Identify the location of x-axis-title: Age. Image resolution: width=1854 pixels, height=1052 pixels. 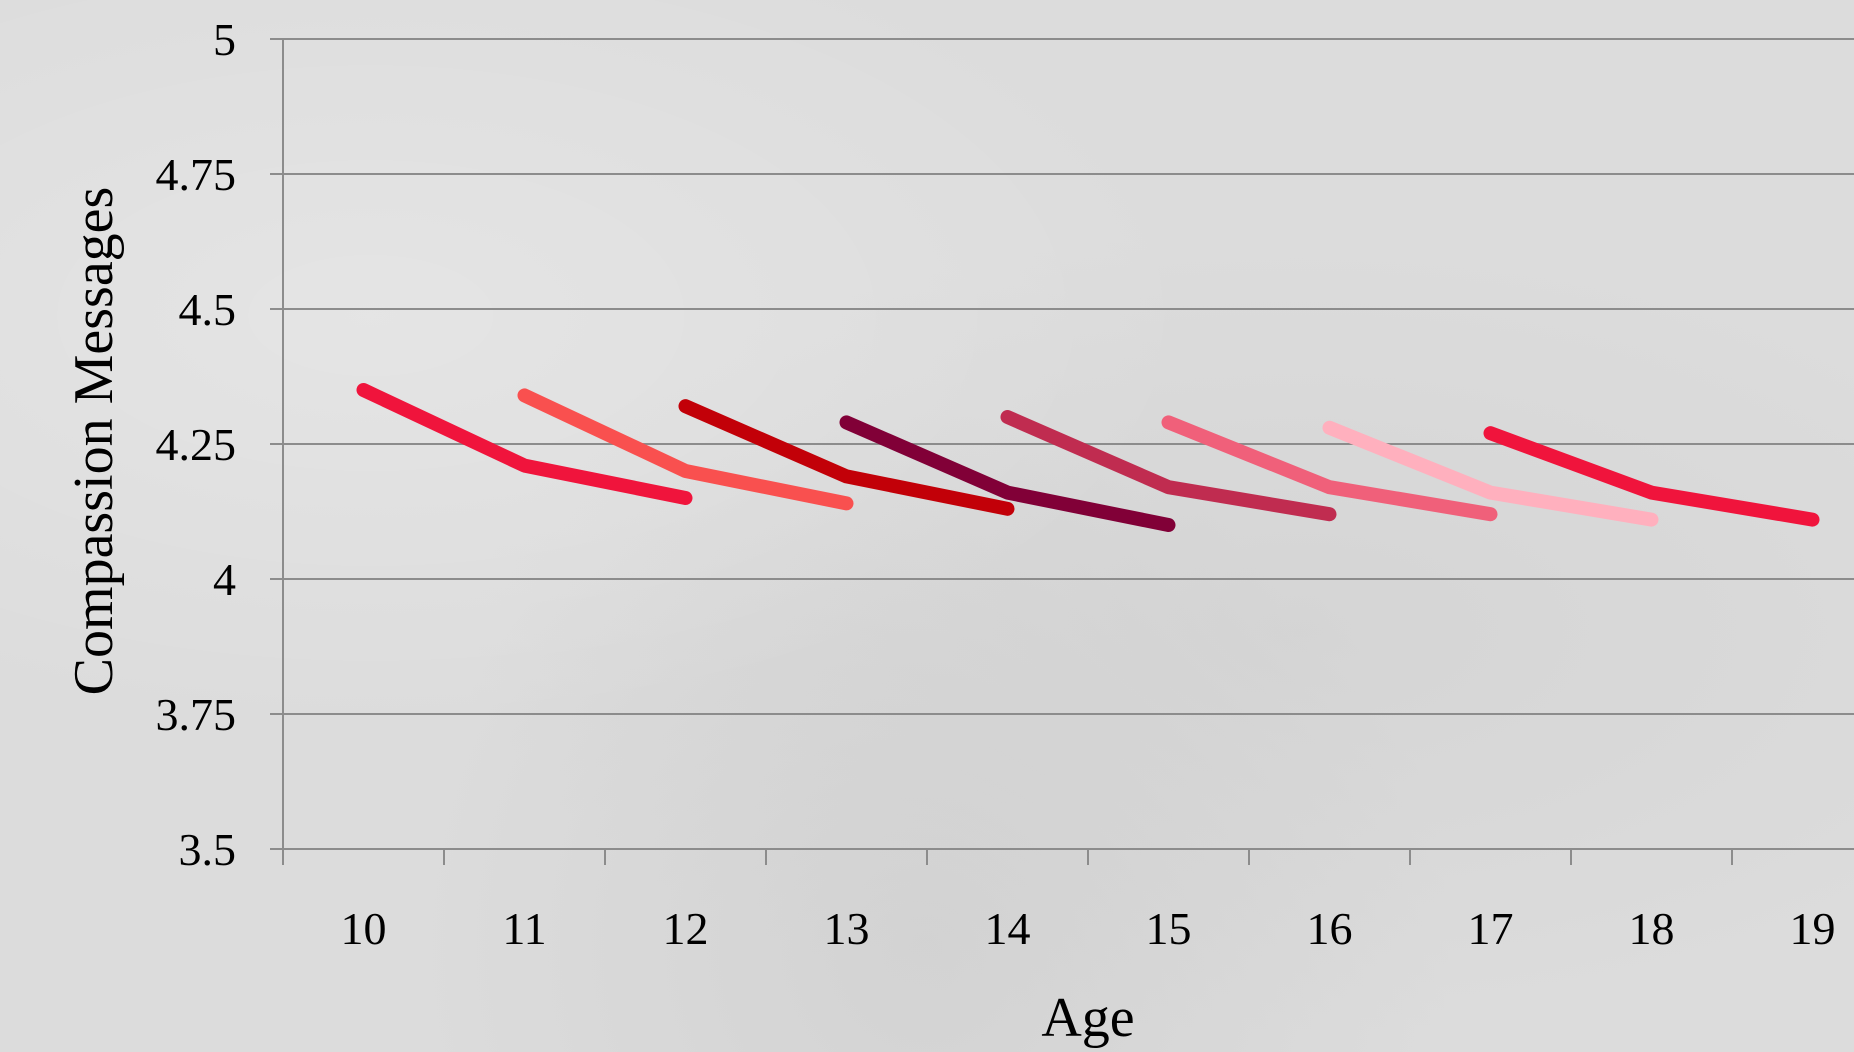
(1087, 1018).